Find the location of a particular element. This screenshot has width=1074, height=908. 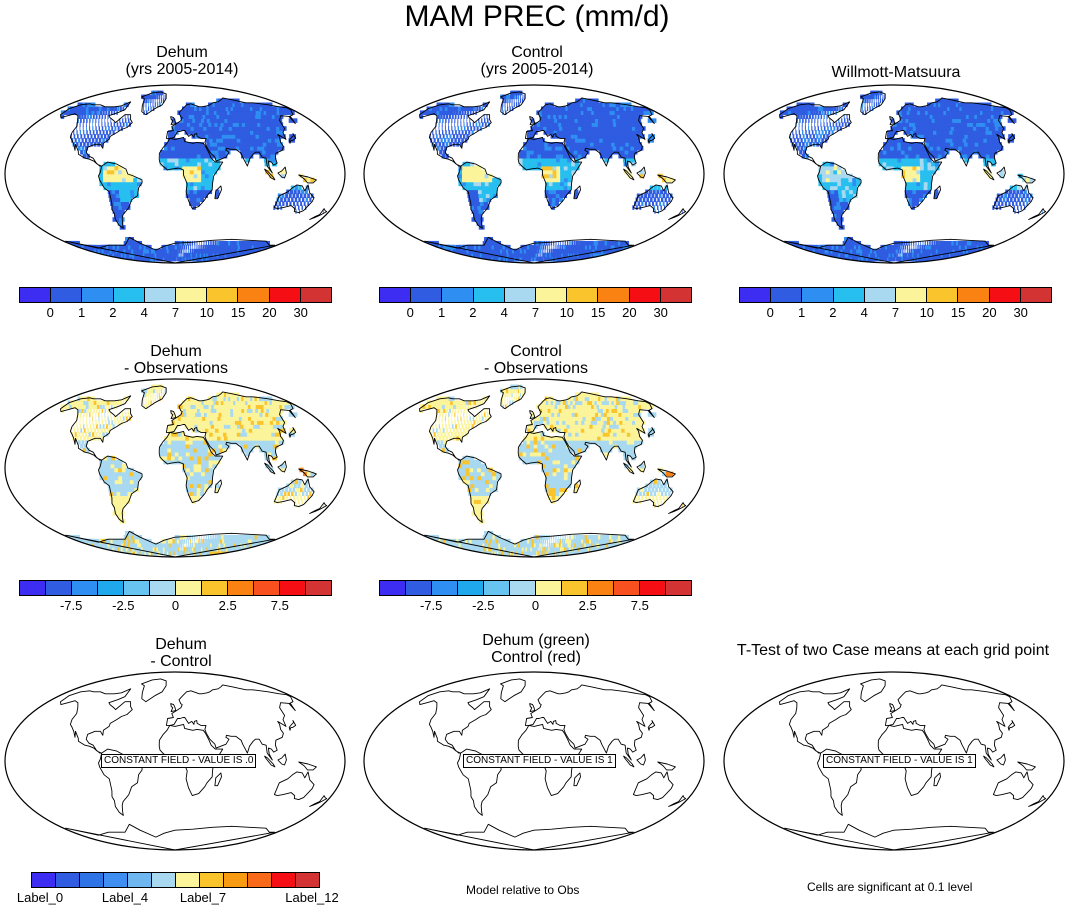

coastline-south-america is located at coordinates (479, 195).